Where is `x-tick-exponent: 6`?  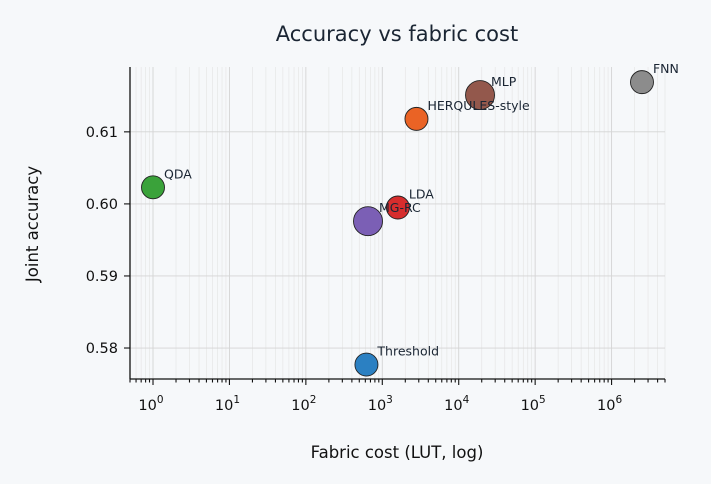 x-tick-exponent: 6 is located at coordinates (618, 400).